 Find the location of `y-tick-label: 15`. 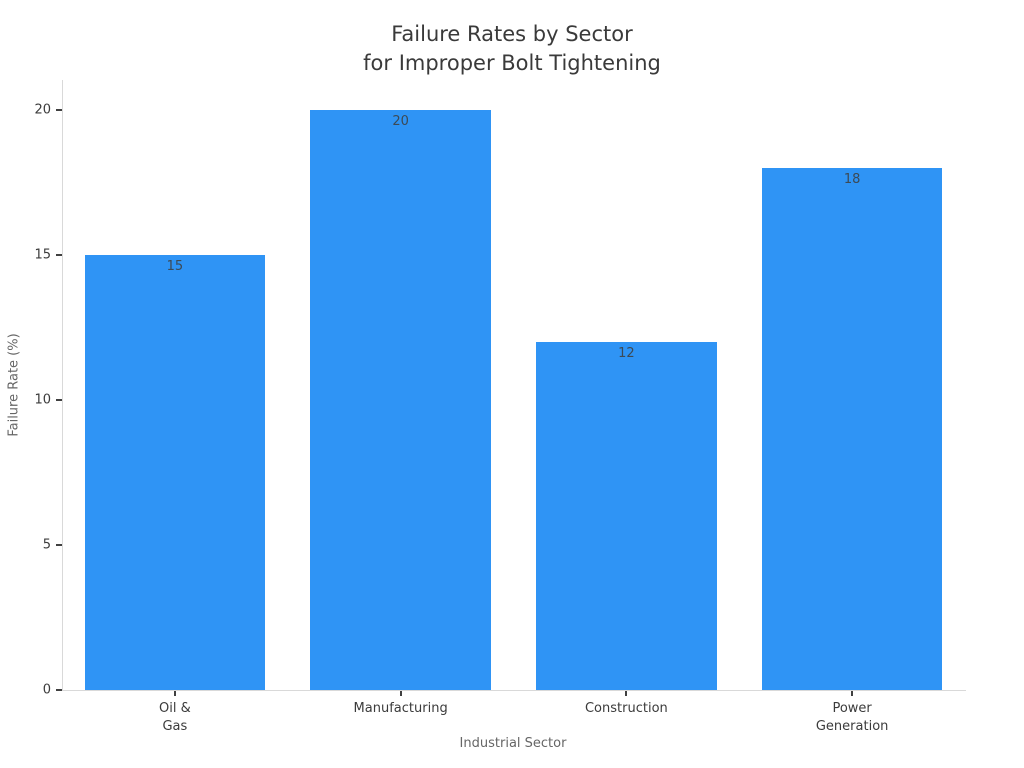

y-tick-label: 15 is located at coordinates (42, 255).